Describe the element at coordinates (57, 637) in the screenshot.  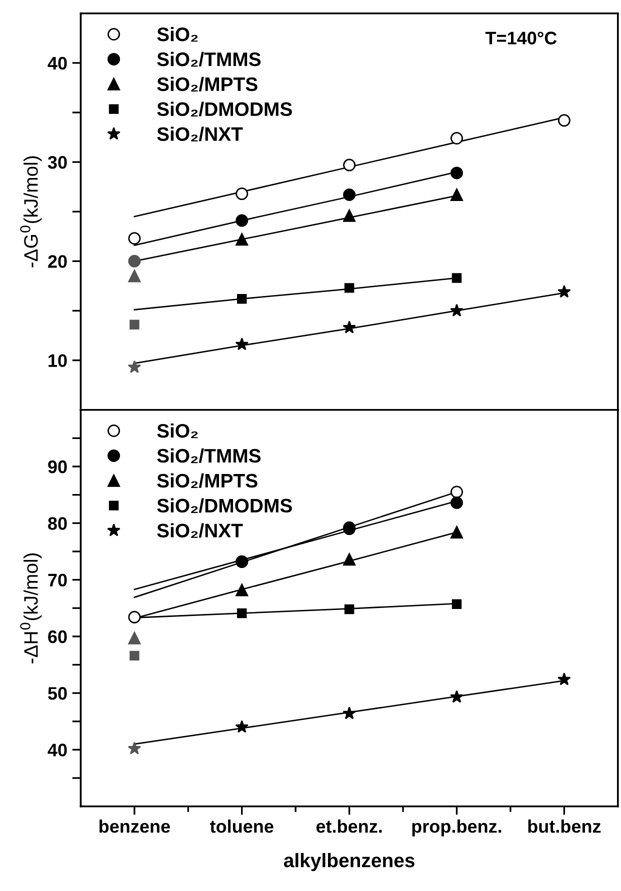
I see `y-tick-label: 60` at that location.